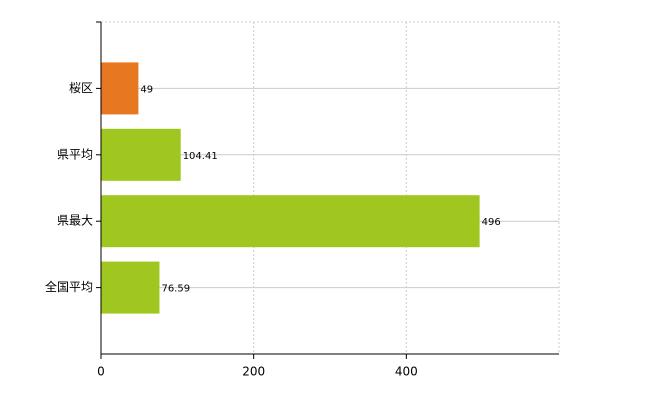 This screenshot has width=650, height=400. Describe the element at coordinates (81, 88) in the screenshot. I see `y-tick-label: 桜区` at that location.